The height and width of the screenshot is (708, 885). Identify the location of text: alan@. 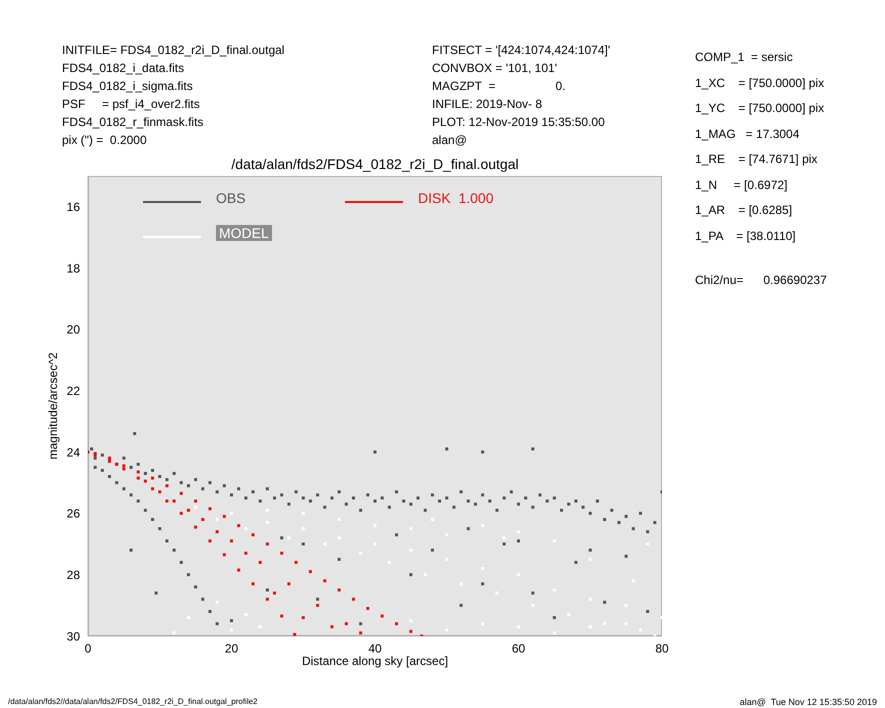
(449, 140).